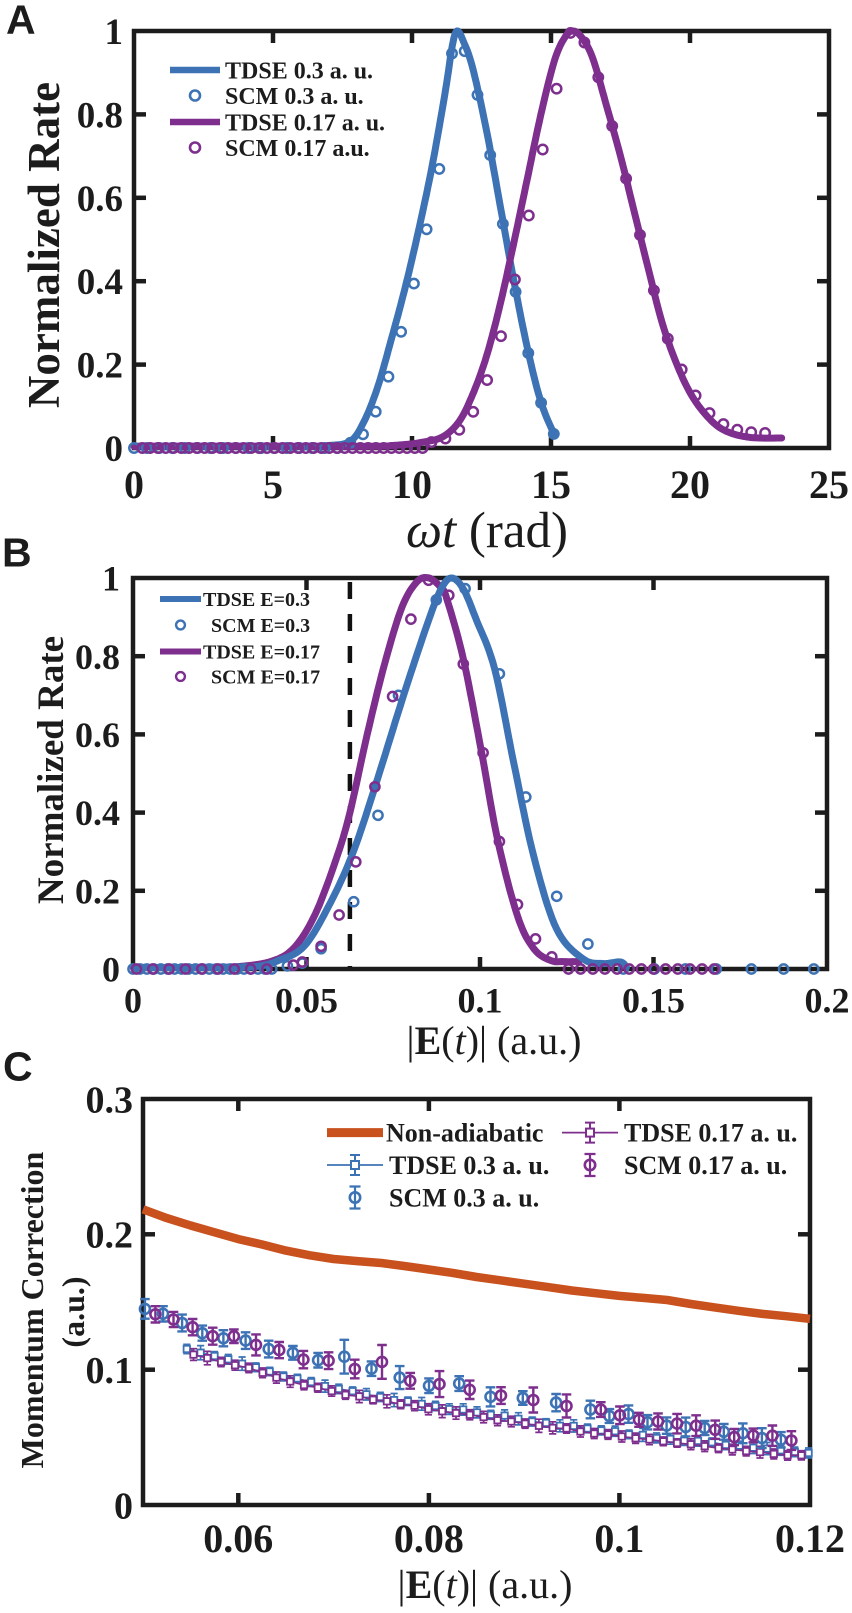 The width and height of the screenshot is (852, 1613). Describe the element at coordinates (690, 484) in the screenshot. I see `svg-text: 20` at that location.